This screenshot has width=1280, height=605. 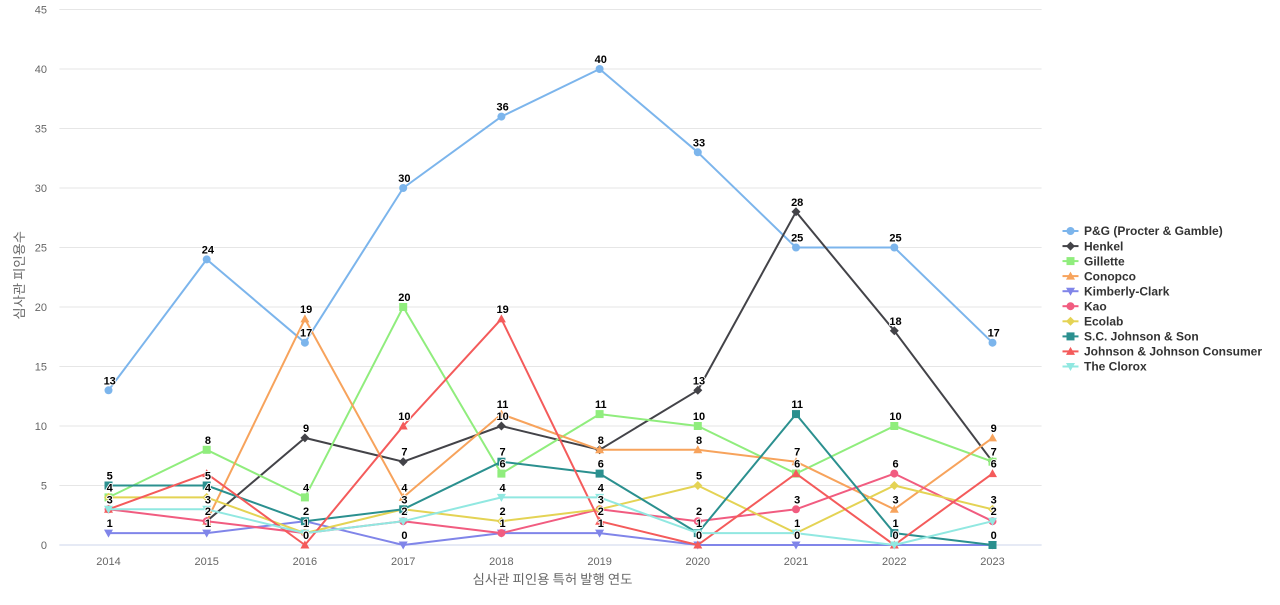 I want to click on svg-text: Johnson & Johnson Consumer, so click(x=1173, y=352).